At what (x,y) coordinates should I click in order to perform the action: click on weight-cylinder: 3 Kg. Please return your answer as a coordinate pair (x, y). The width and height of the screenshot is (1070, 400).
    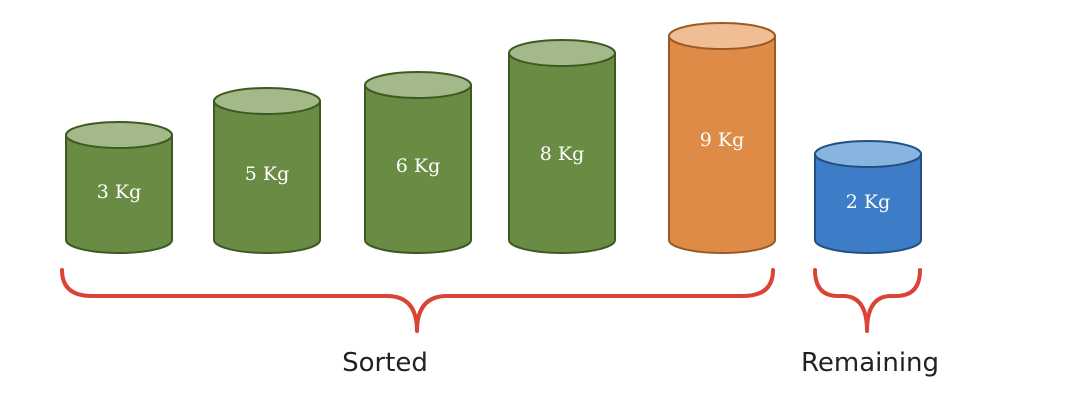
    Looking at the image, I should click on (119, 187).